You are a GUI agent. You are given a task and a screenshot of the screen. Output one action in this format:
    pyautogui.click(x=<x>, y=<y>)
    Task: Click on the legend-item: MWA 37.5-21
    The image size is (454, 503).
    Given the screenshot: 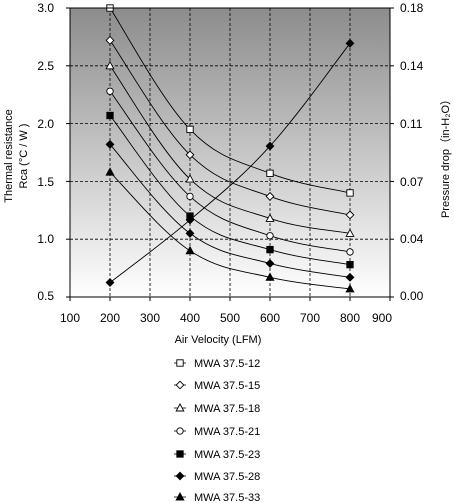 What is the action you would take?
    pyautogui.click(x=217, y=432)
    